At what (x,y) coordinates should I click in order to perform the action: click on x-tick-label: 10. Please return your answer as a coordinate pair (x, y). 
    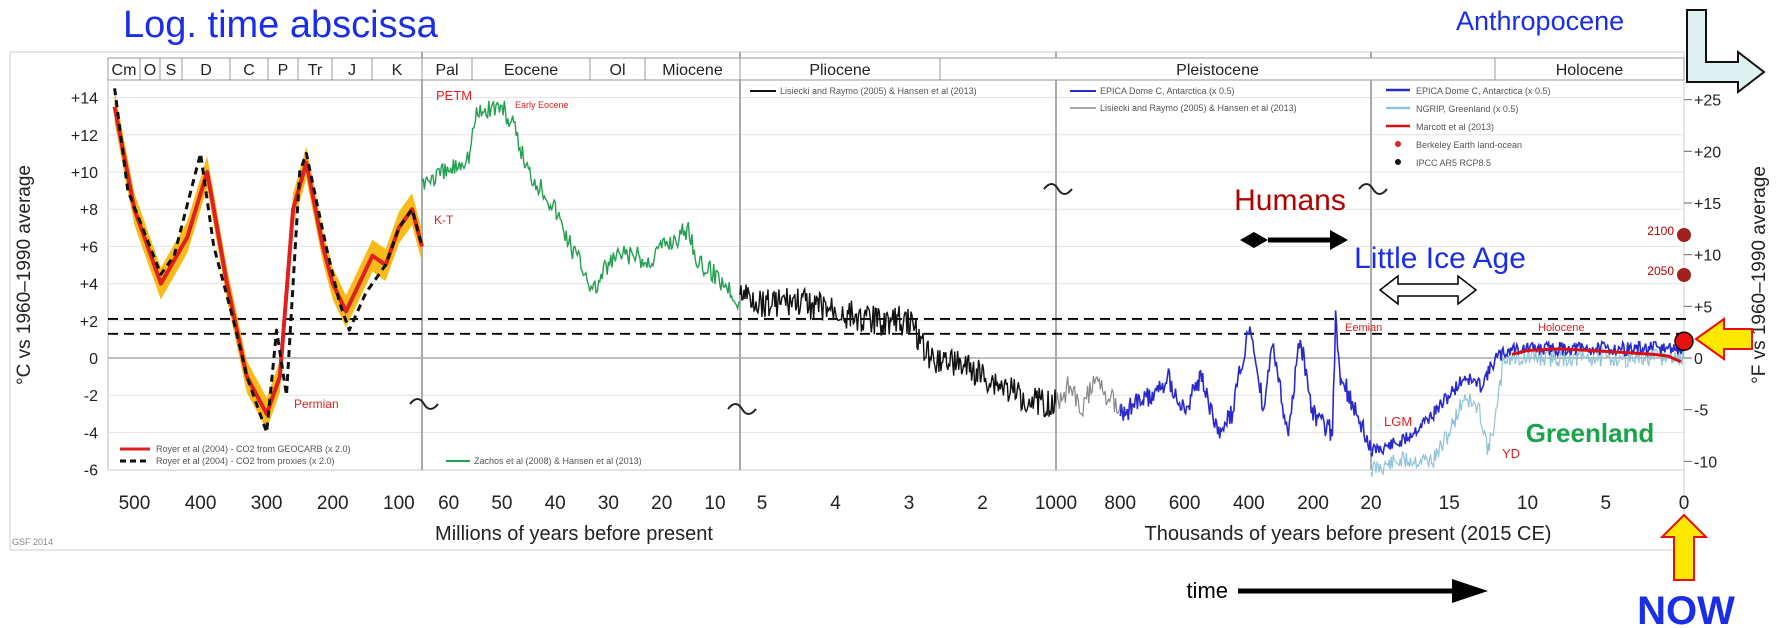
    Looking at the image, I should click on (714, 503).